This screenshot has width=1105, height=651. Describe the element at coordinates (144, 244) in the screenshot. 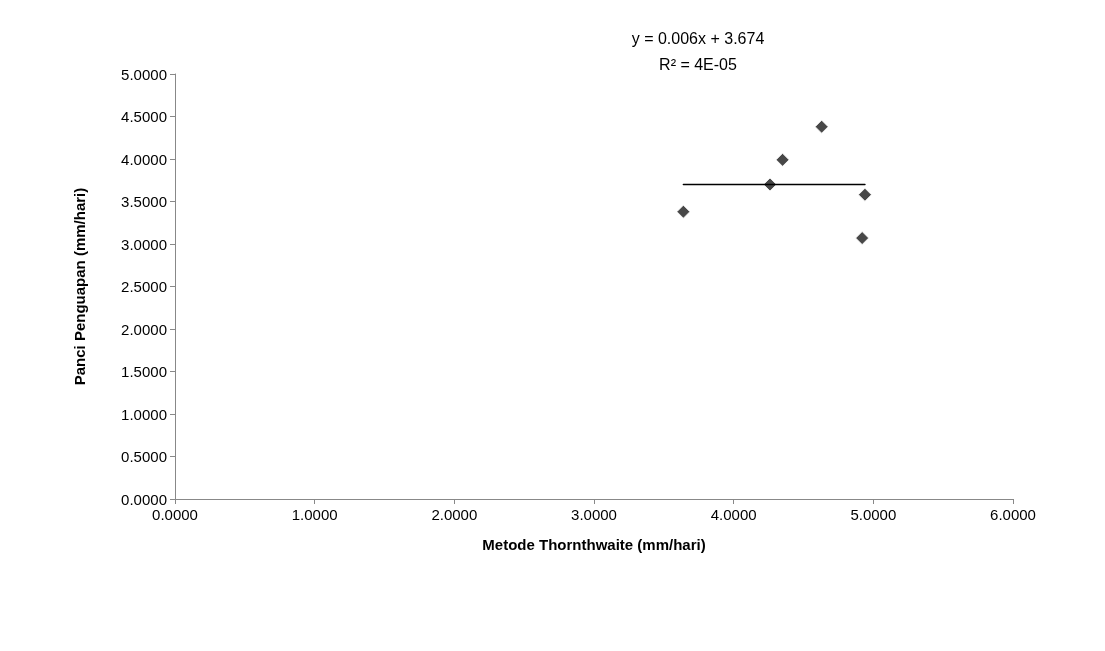

I see `y-tick-label: 3.0000` at that location.